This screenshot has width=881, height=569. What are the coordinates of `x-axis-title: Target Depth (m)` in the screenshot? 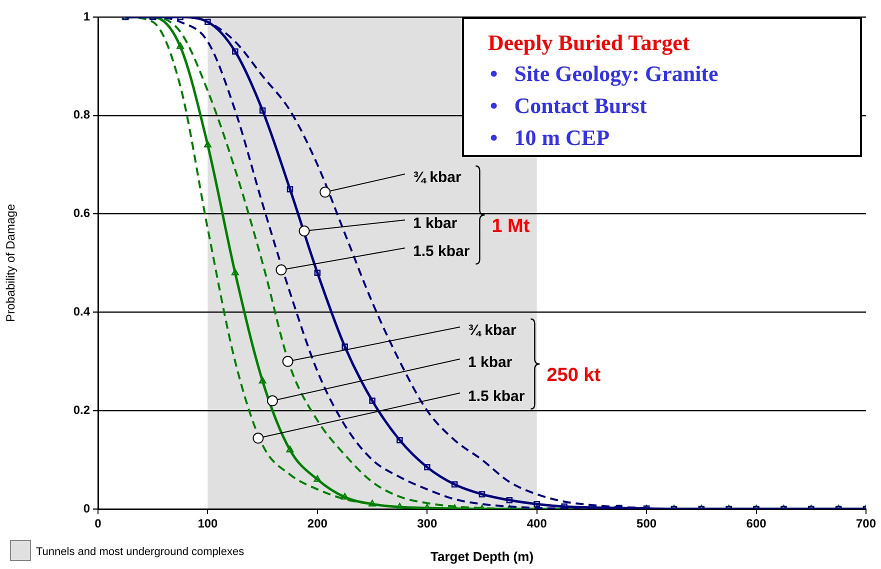 It's located at (482, 556).